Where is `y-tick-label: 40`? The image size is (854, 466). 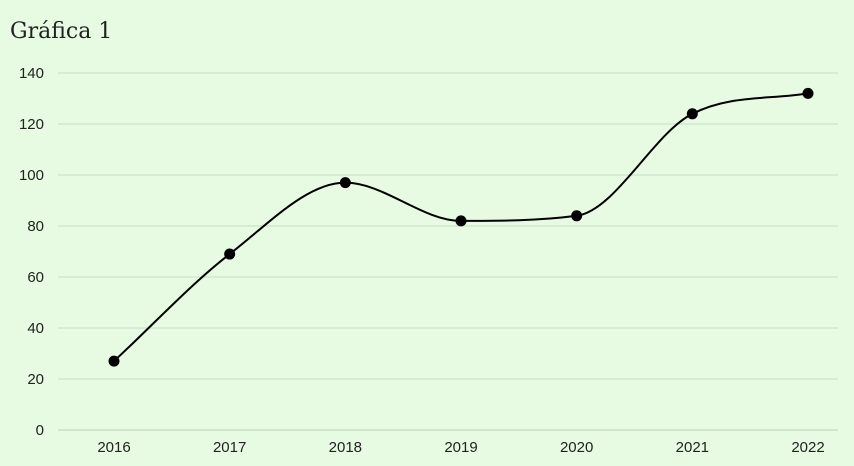
y-tick-label: 40 is located at coordinates (35, 328).